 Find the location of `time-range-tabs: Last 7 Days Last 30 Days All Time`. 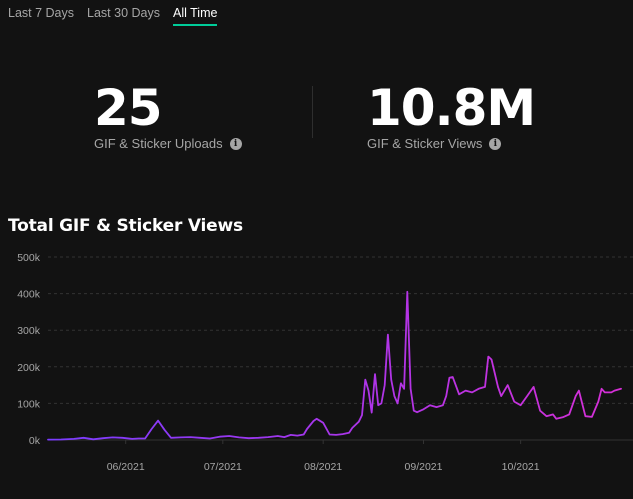

time-range-tabs: Last 7 Days Last 30 Days All Time is located at coordinates (113, 16).